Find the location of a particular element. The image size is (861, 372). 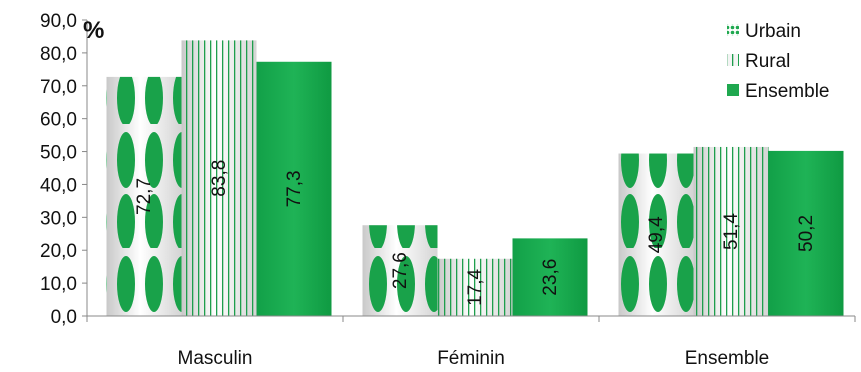

legend: Urbain Rural Ensemble is located at coordinates (778, 61).